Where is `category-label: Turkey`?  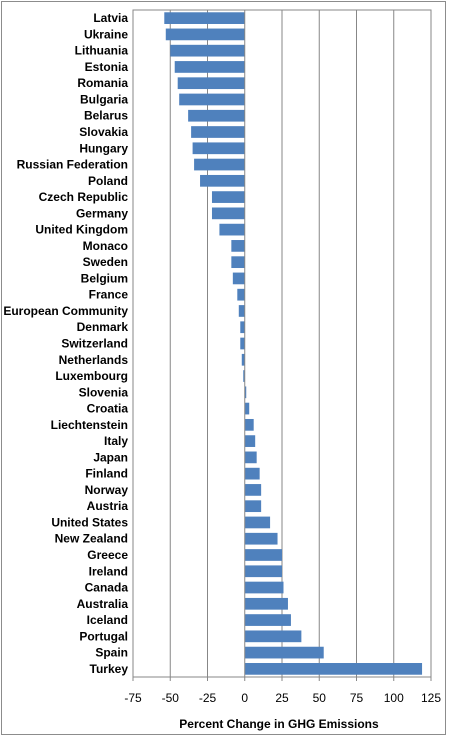 category-label: Turkey is located at coordinates (109, 669).